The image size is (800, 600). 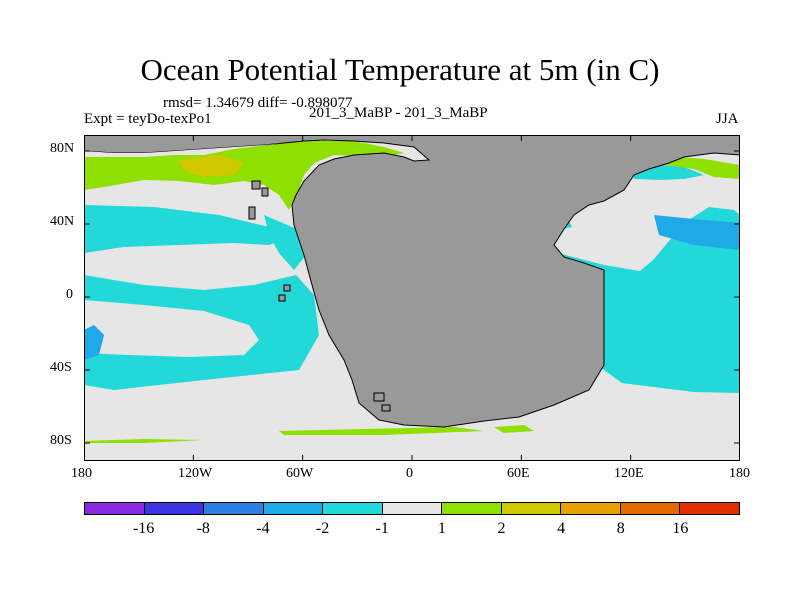 I want to click on warmer-anomaly-regions, so click(x=211, y=166).